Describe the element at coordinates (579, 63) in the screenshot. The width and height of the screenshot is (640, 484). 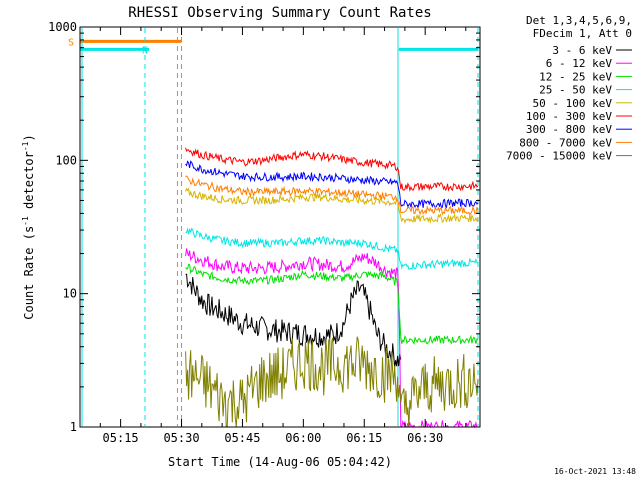
I see `legend-label-1: 6 - 12 keV` at that location.